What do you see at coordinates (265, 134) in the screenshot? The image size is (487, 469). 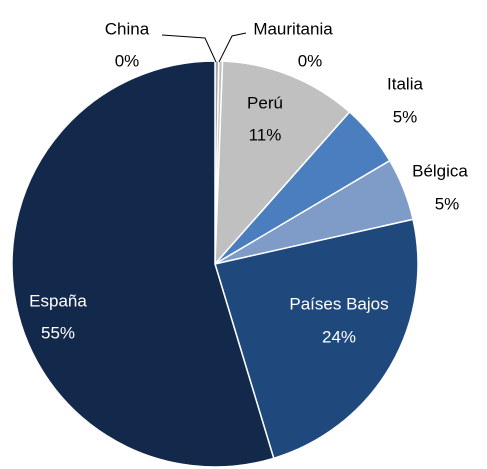 I see `slice-value-label: 11%` at bounding box center [265, 134].